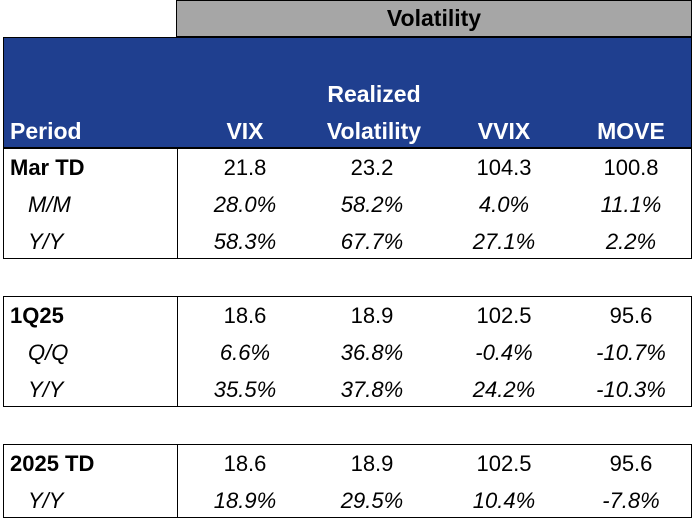 This screenshot has height=521, width=699. Describe the element at coordinates (631, 167) in the screenshot. I see `cell-move: 100.8` at that location.